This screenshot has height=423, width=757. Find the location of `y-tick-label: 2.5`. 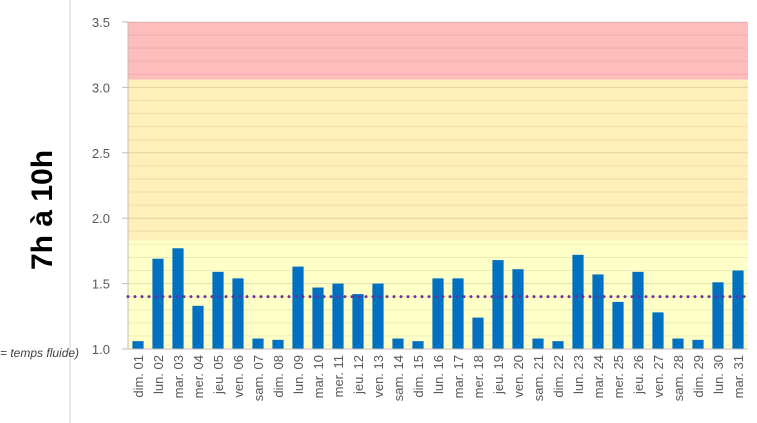

y-tick-label: 2.5 is located at coordinates (101, 153).